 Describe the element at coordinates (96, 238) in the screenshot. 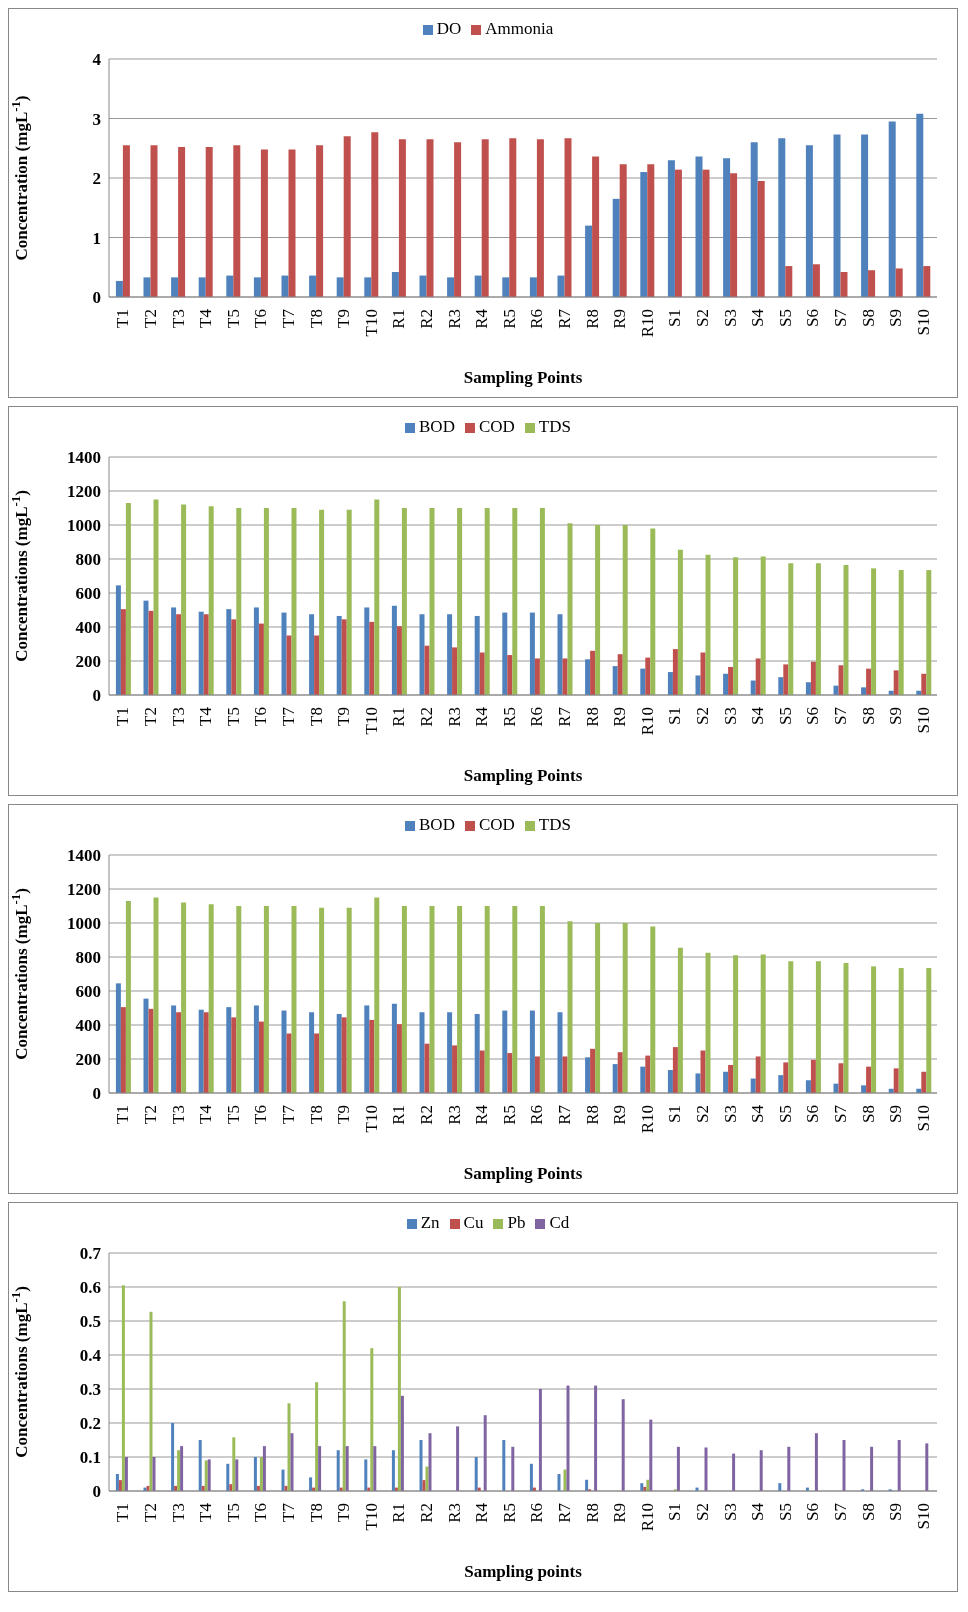

I see `y-tick-label: 1` at that location.